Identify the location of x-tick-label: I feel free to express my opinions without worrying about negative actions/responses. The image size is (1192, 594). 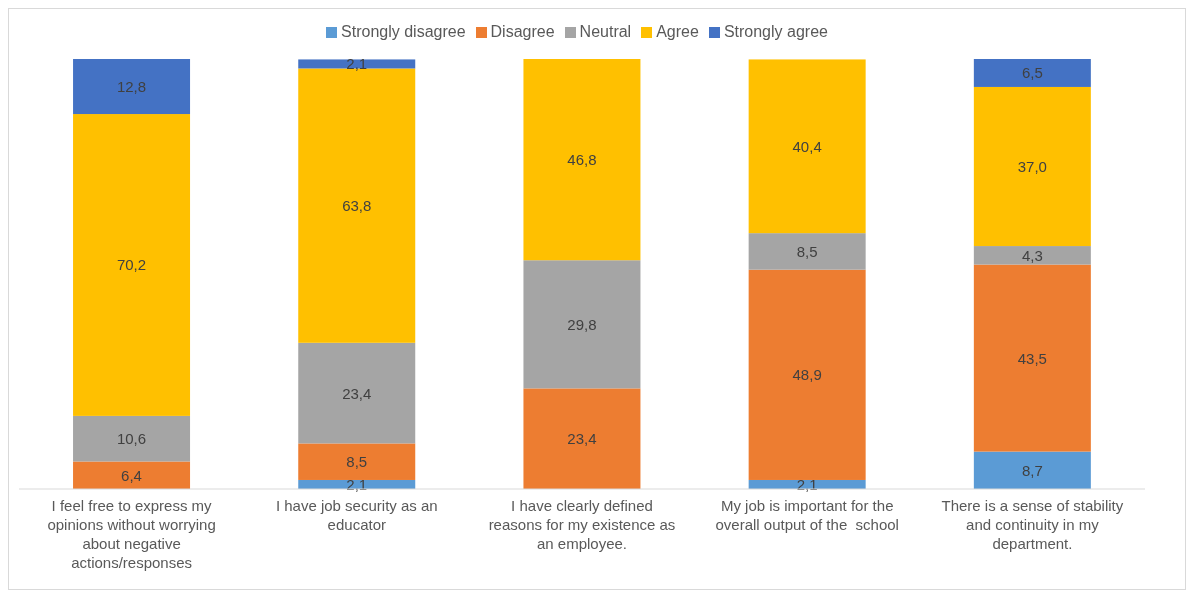
(131, 534).